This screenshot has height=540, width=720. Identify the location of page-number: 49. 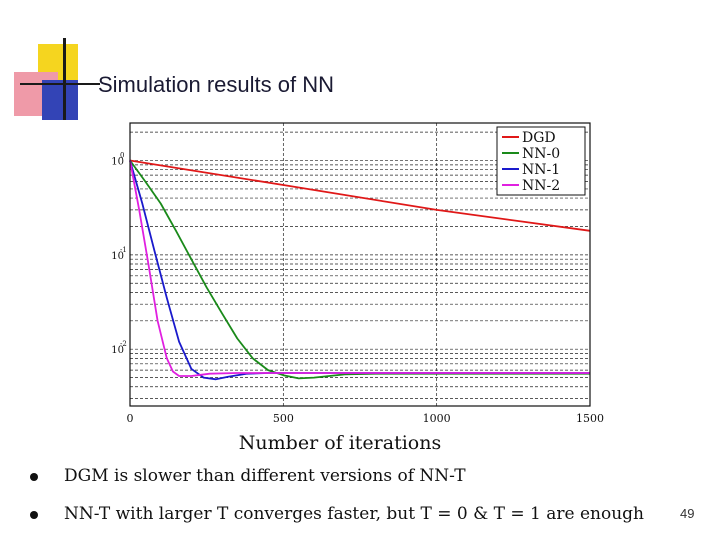
(687, 513).